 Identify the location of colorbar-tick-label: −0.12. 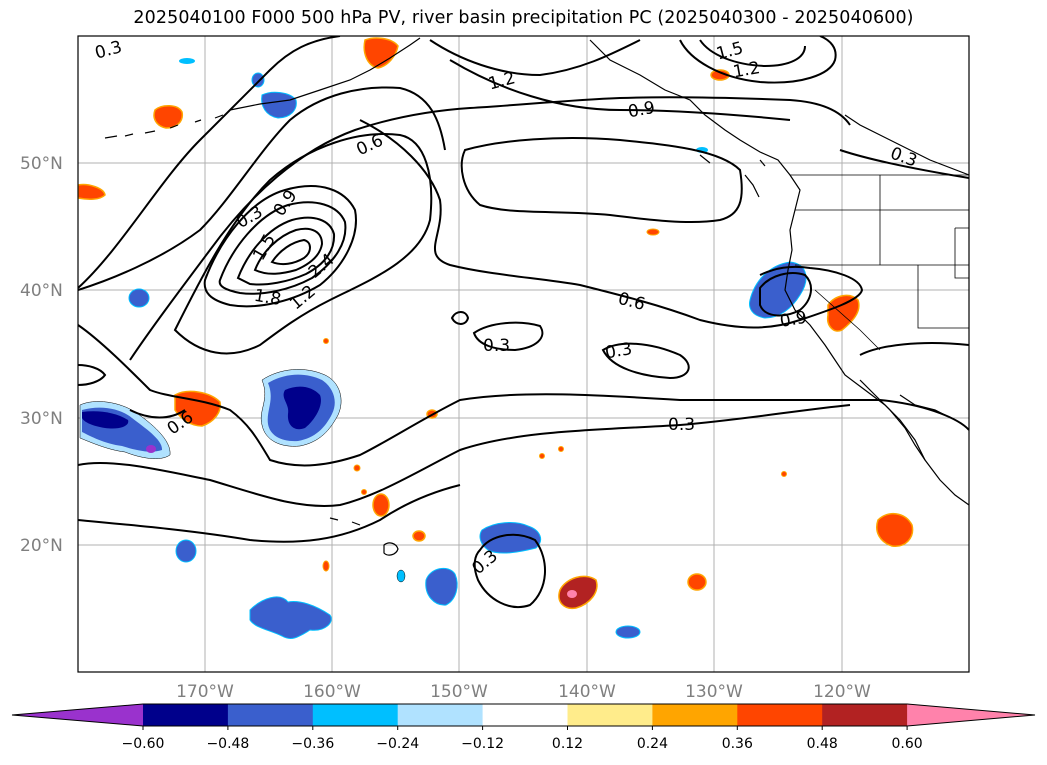
(482, 744).